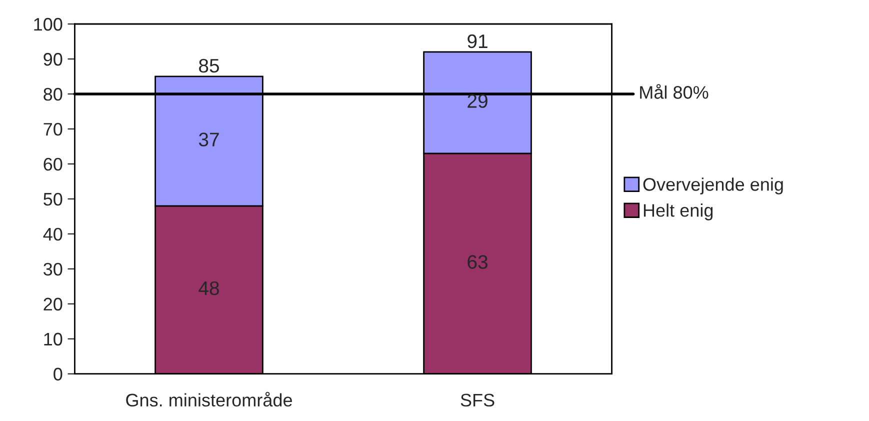 The image size is (869, 421). Describe the element at coordinates (53, 164) in the screenshot. I see `y-tick-label: 60` at that location.